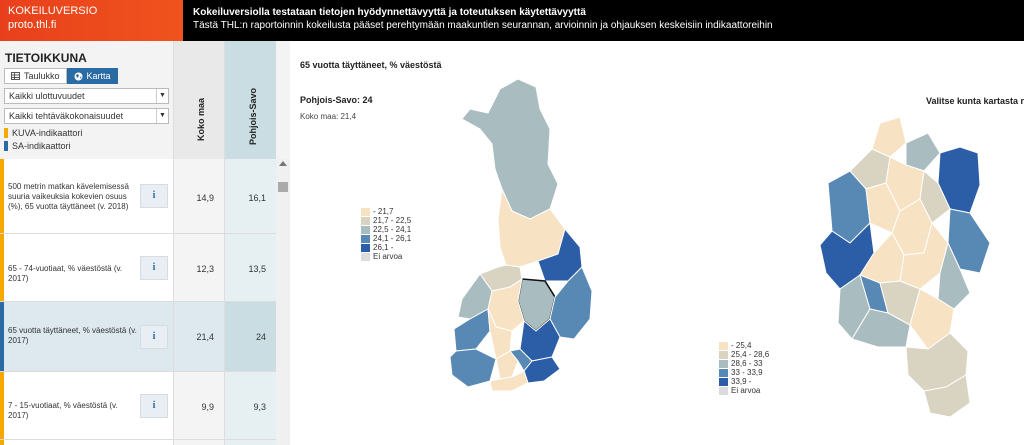  Describe the element at coordinates (42, 76) in the screenshot. I see `table-view-label: Taulukko` at that location.